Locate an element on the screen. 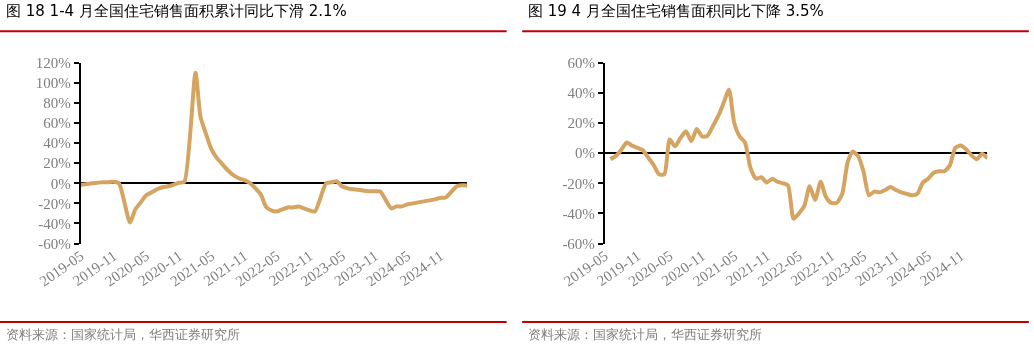 The height and width of the screenshot is (348, 1034). y-tick-label: 120% is located at coordinates (53, 62).